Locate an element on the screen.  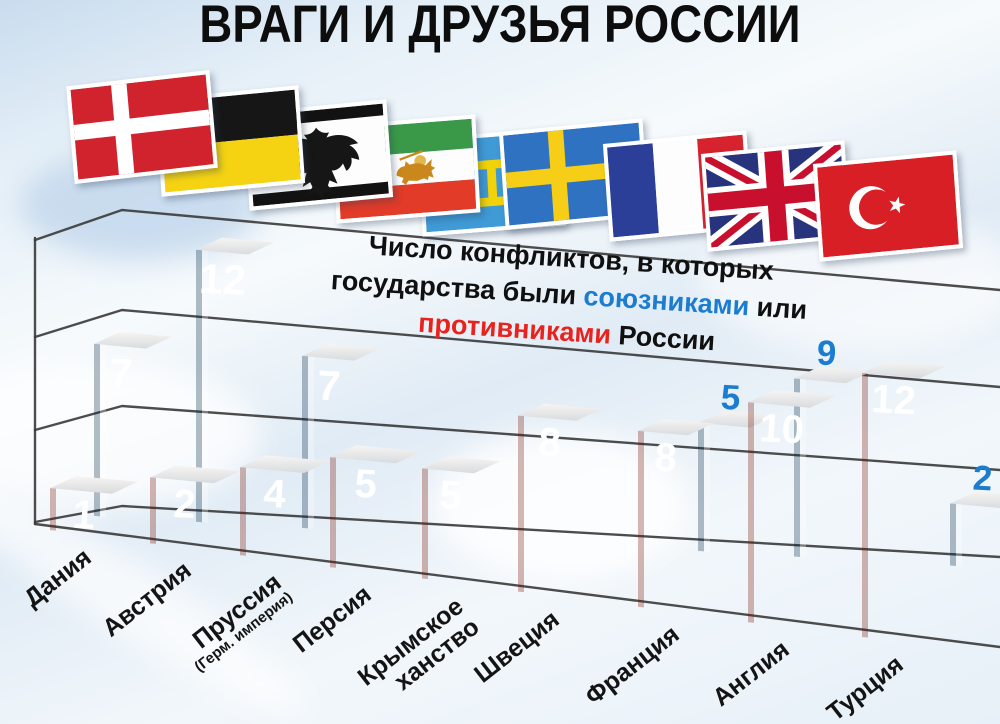
bar-enemy-france is located at coordinates (676, 513).